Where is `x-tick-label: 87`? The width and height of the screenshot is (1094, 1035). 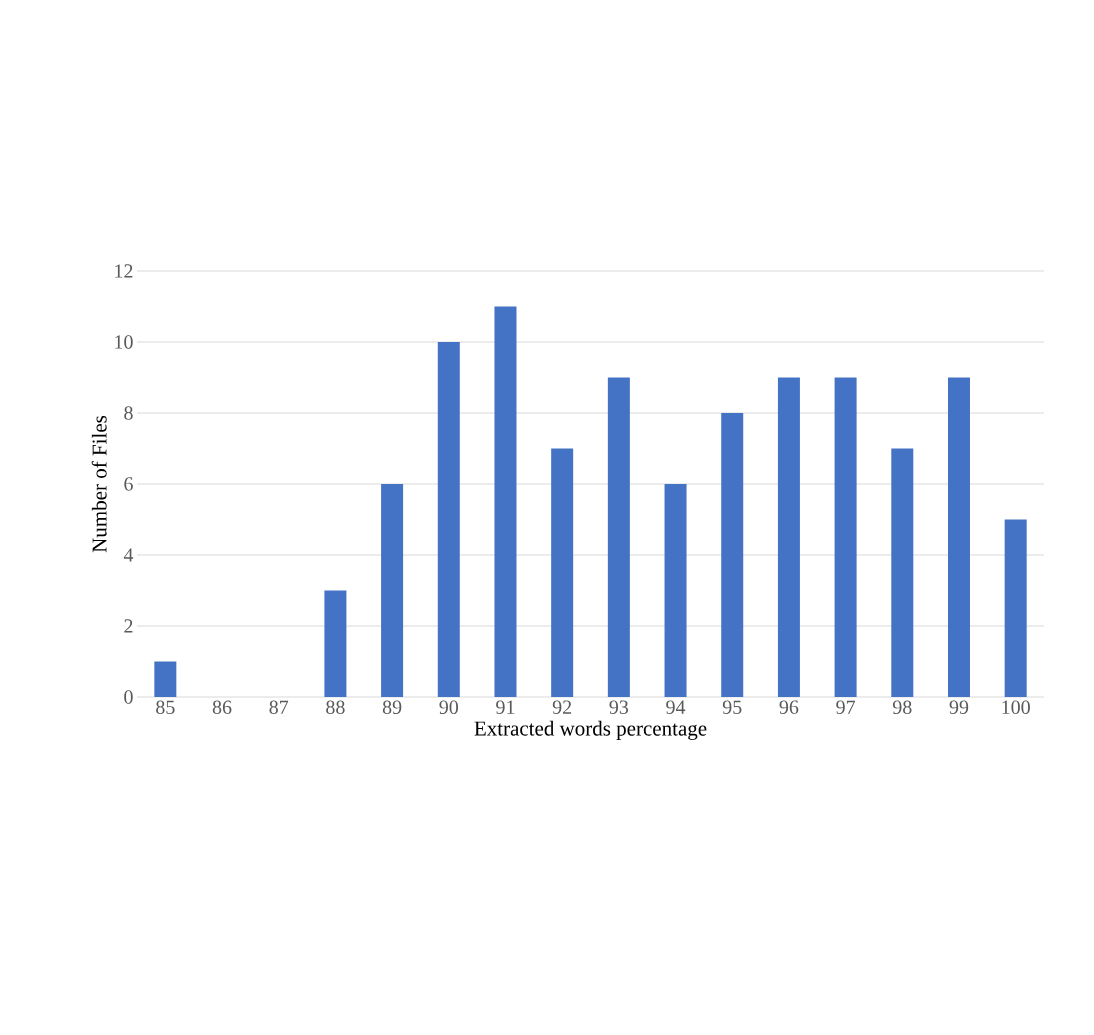
x-tick-label: 87 is located at coordinates (279, 707).